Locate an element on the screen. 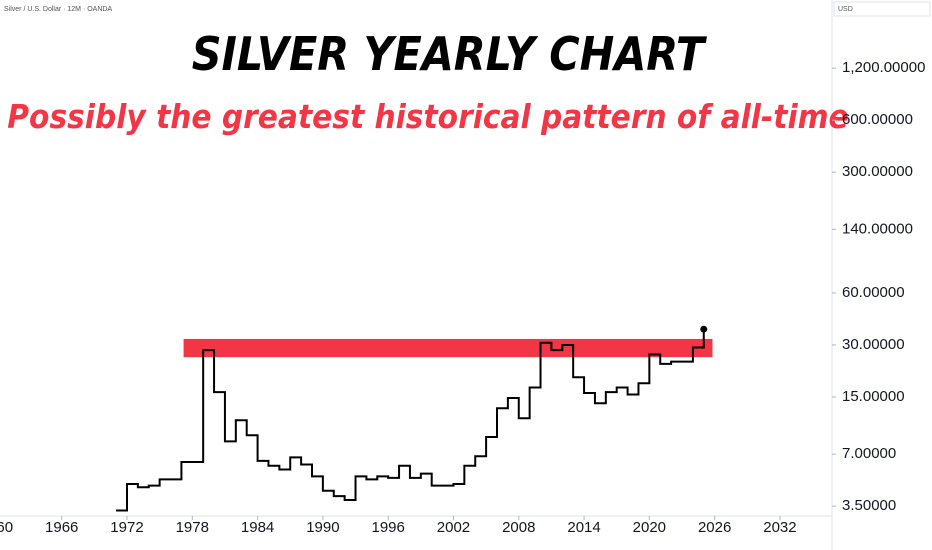 This screenshot has height=550, width=932. x-tick-label: 1960 is located at coordinates (6, 527).